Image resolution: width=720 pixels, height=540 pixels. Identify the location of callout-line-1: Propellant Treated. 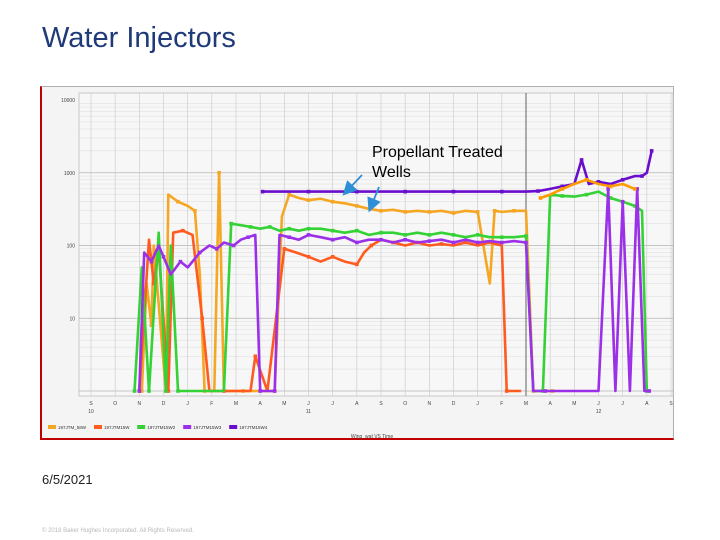
(437, 152).